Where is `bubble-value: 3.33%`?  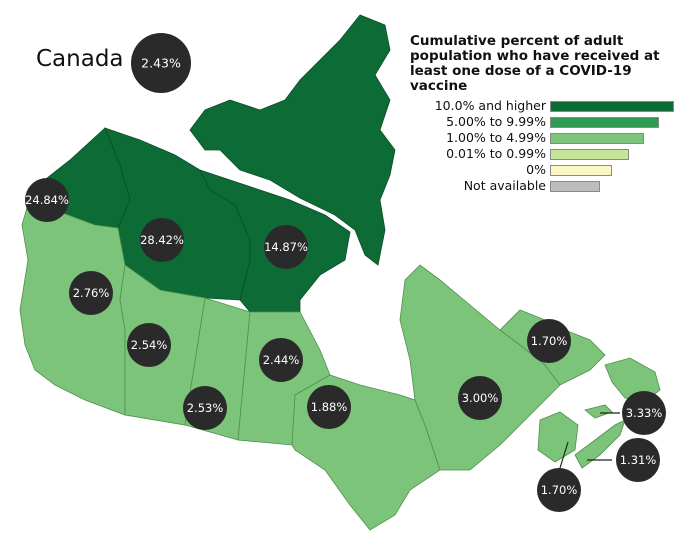
bubble-value: 3.33% is located at coordinates (644, 413).